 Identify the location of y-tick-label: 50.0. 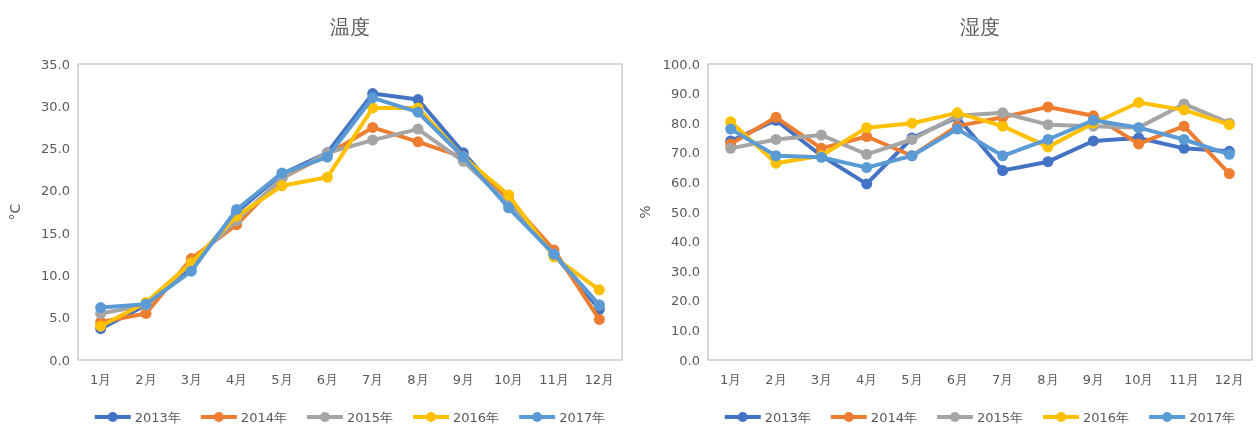
(685, 212).